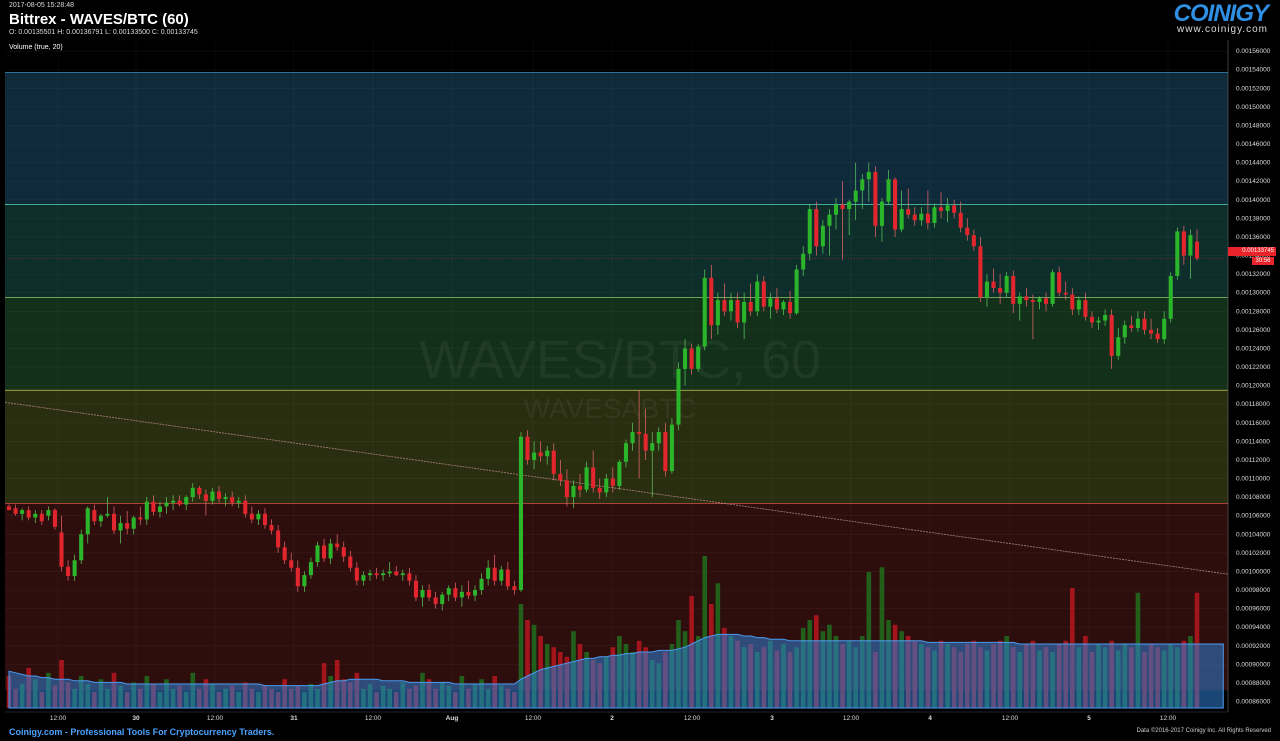 The width and height of the screenshot is (1280, 741). I want to click on y-tick-label: 0.00094000, so click(1253, 627).